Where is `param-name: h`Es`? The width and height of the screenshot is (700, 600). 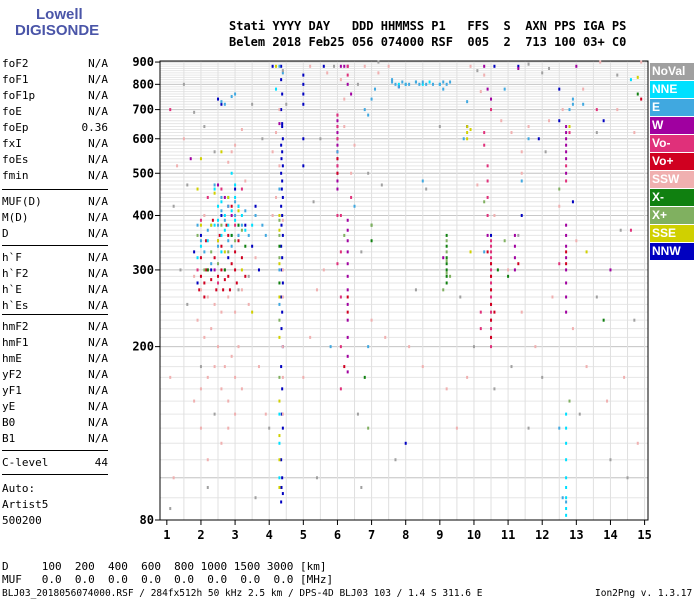
param-name: h`Es is located at coordinates (15, 305).